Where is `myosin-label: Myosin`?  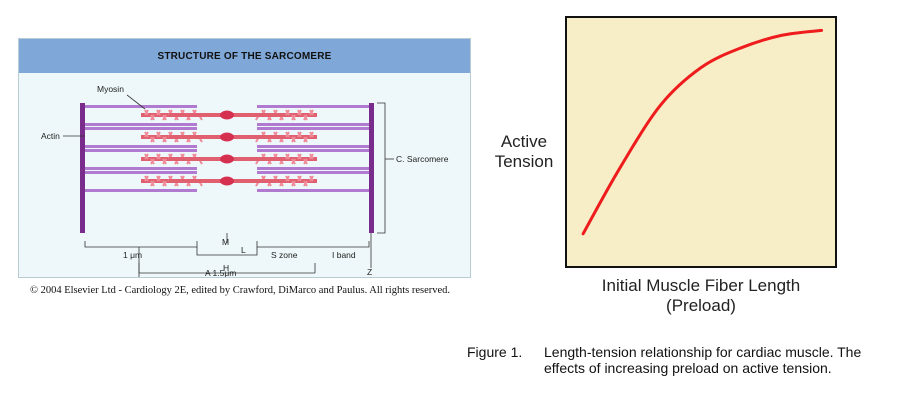
myosin-label: Myosin is located at coordinates (110, 89).